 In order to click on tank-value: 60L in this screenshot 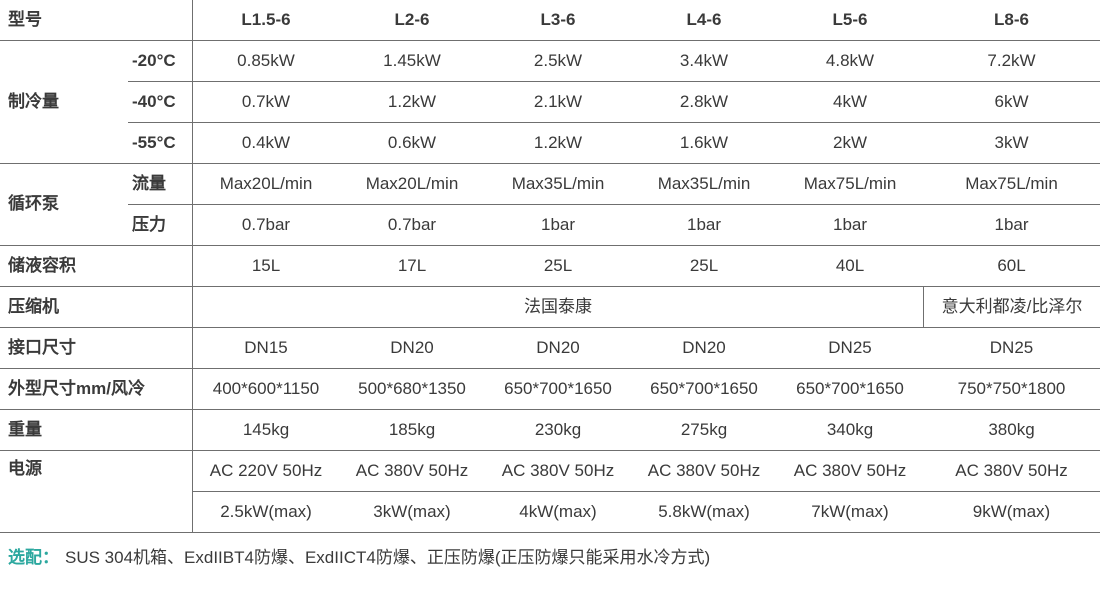, I will do `click(1011, 266)`.